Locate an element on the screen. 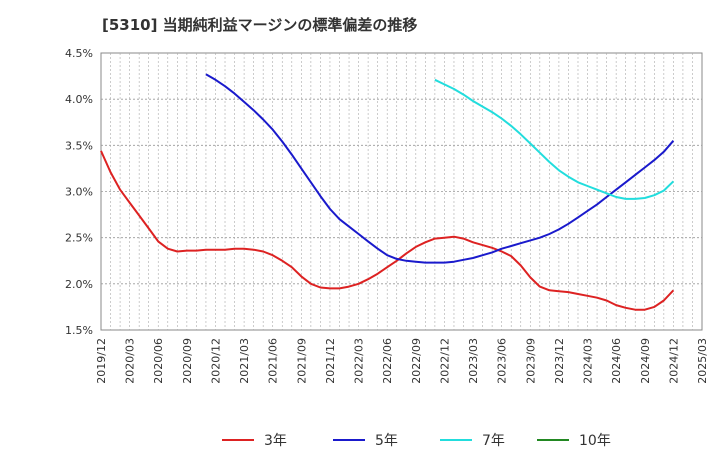 Image resolution: width=720 pixels, height=450 pixels. y-tick-label: 4.5% is located at coordinates (79, 53).